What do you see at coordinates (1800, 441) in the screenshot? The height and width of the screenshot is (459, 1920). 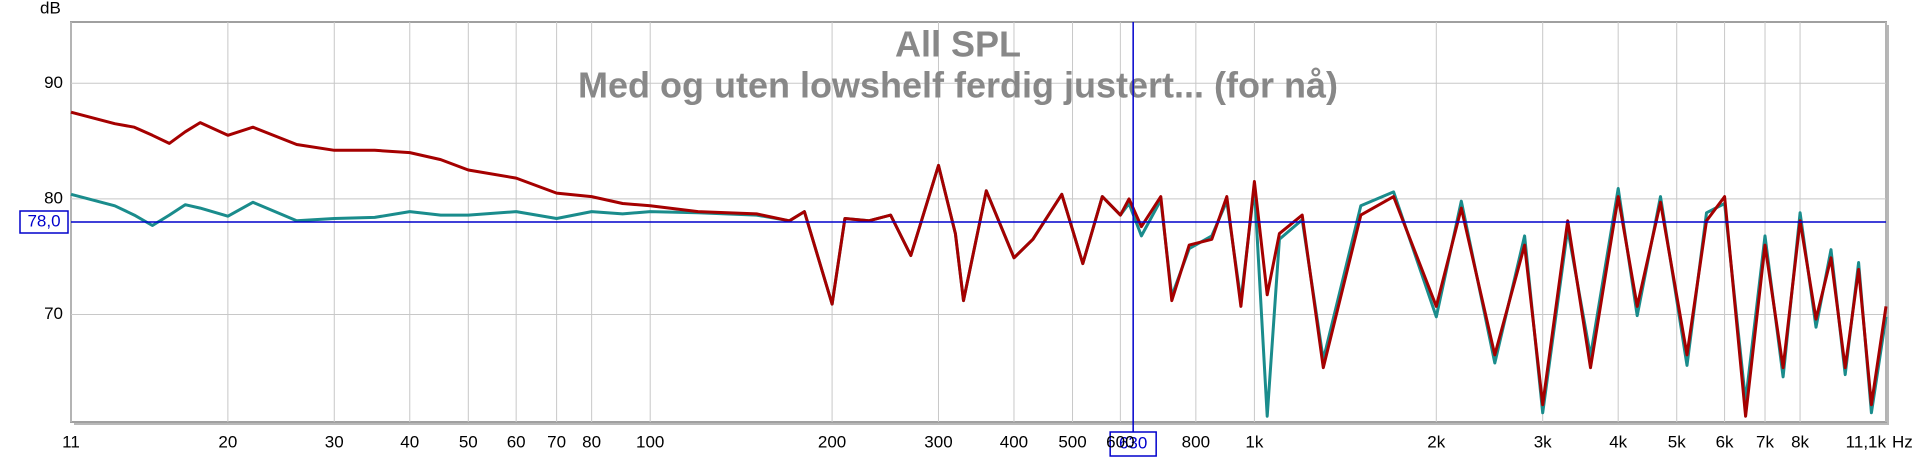 I see `x-tick-label: 8k` at bounding box center [1800, 441].